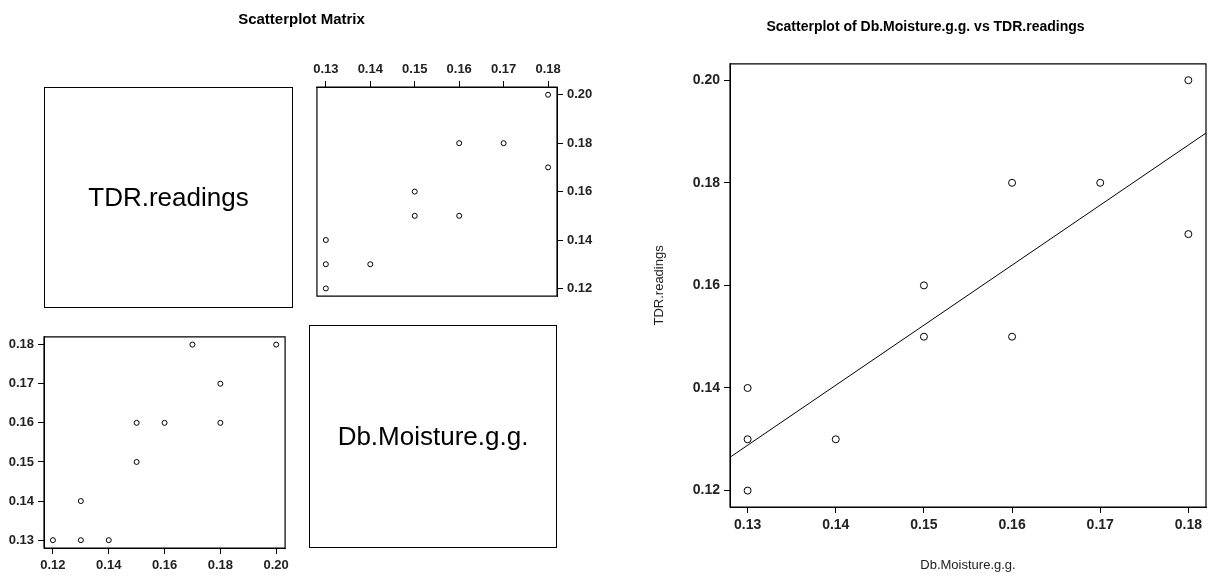 This screenshot has width=1213, height=583. I want to click on text: Scatterplot Matrix, so click(301, 18).